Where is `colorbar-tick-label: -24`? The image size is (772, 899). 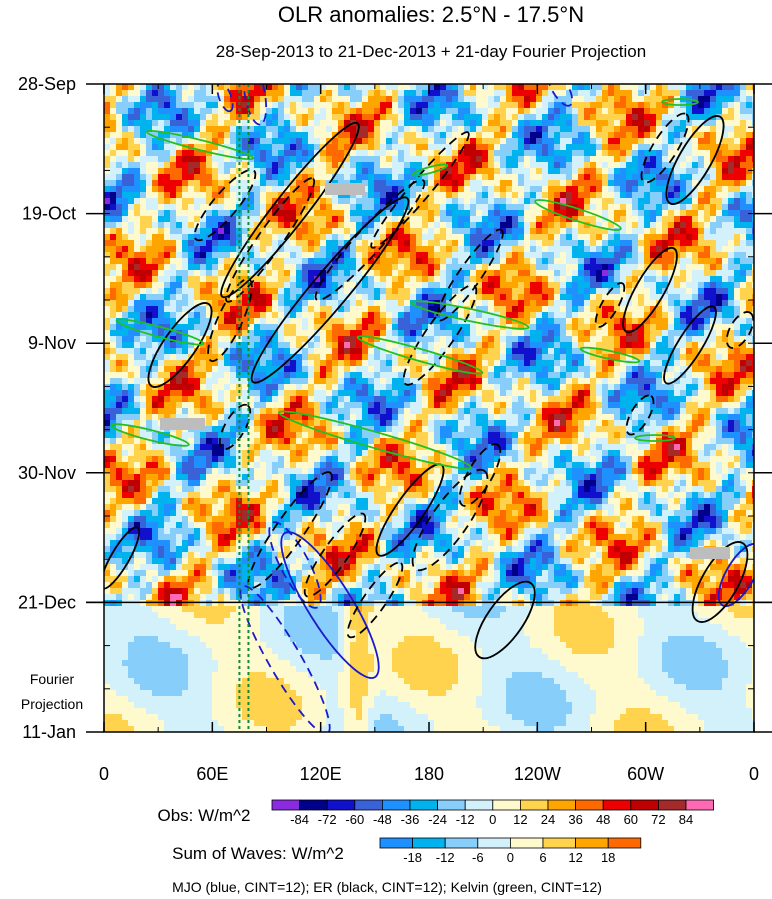 colorbar-tick-label: -24 is located at coordinates (437, 819).